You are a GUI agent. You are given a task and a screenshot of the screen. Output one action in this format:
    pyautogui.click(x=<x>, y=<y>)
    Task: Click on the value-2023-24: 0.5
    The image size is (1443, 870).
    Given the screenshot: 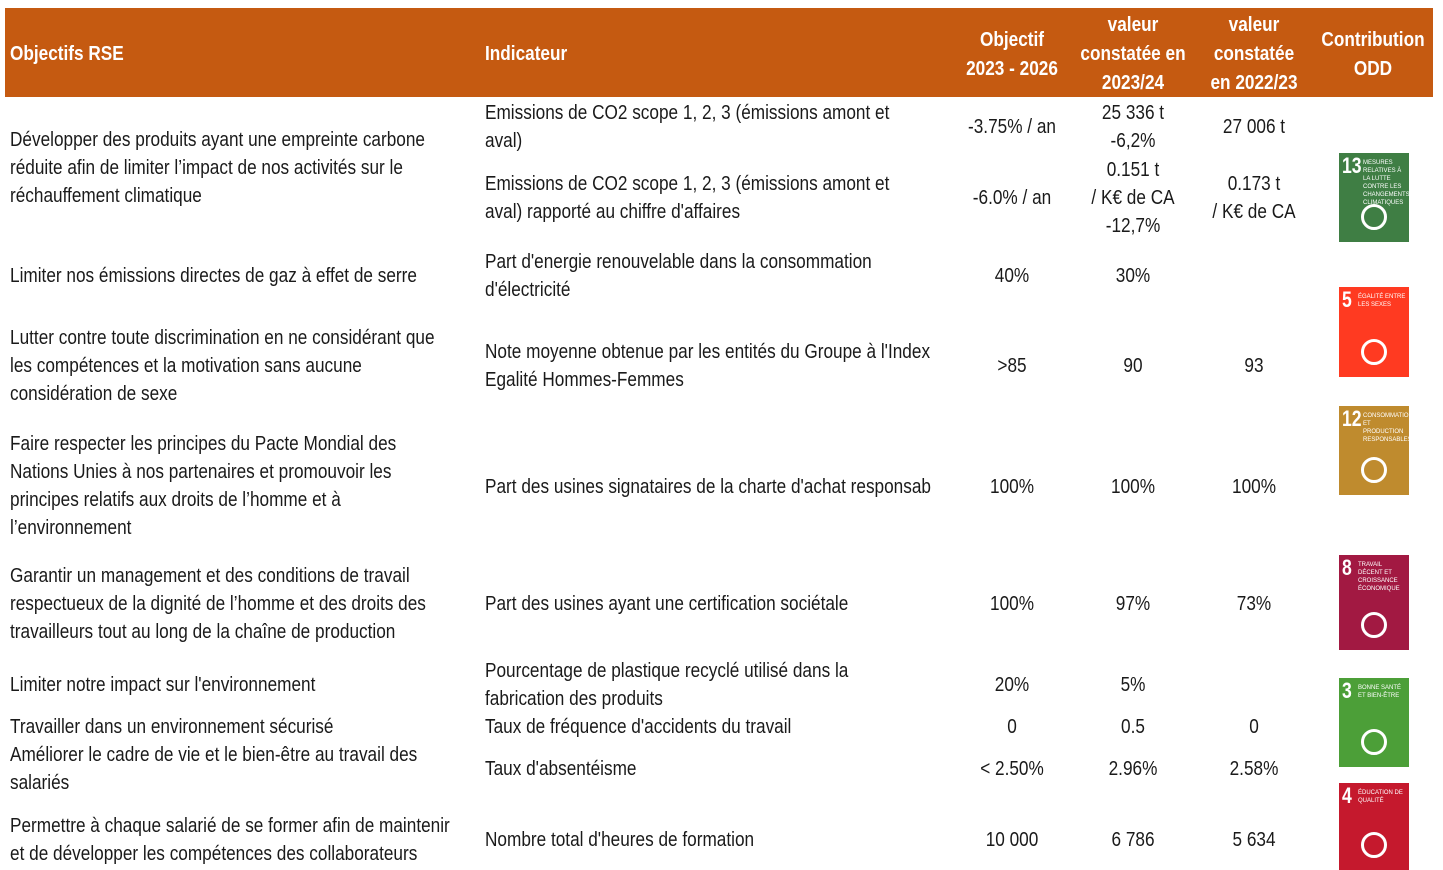 What is the action you would take?
    pyautogui.click(x=1133, y=727)
    